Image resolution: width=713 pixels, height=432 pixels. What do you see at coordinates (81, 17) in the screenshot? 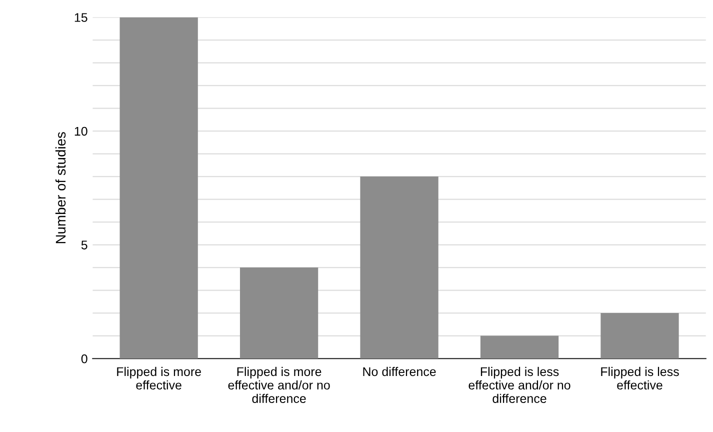
I see `y-tick-label: 15` at bounding box center [81, 17].